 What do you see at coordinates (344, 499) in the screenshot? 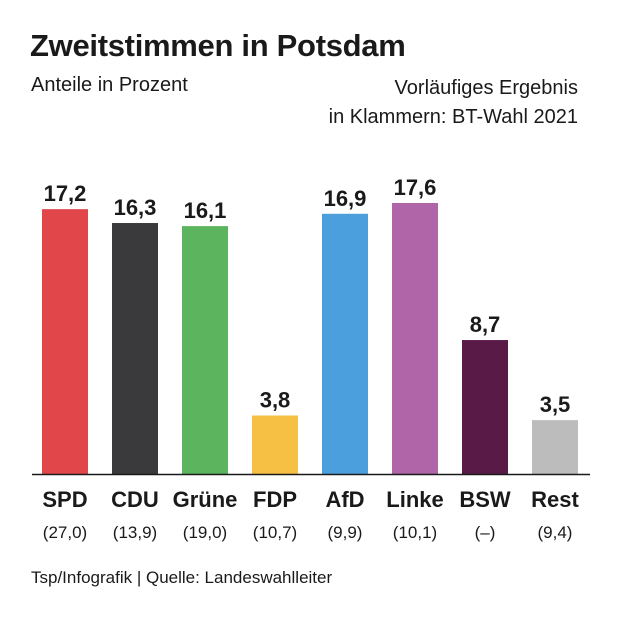
I see `category-label-afd: AfD` at bounding box center [344, 499].